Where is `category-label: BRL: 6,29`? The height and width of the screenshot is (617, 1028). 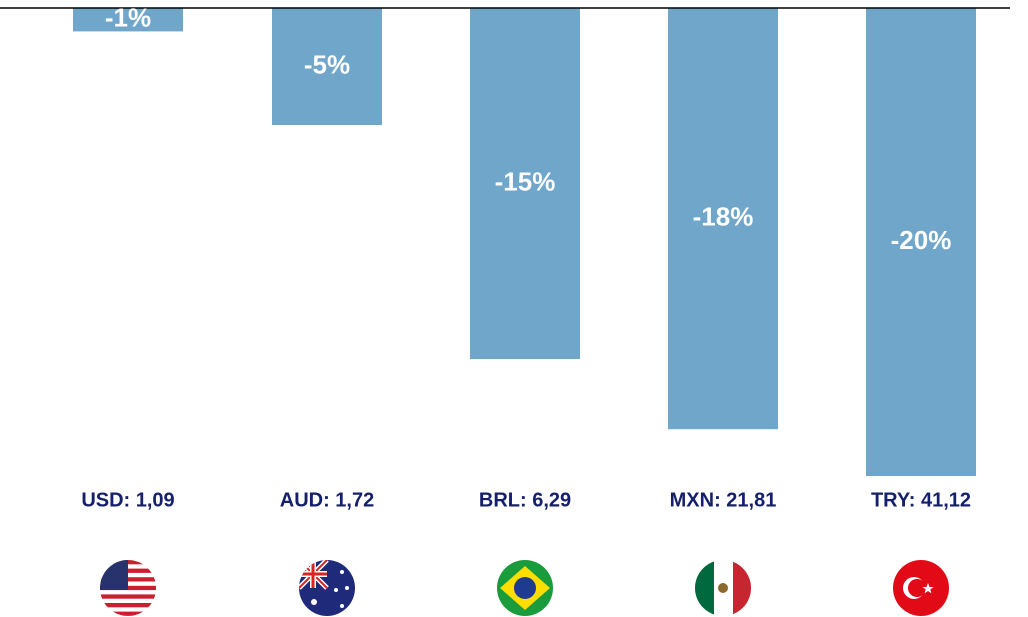
category-label: BRL: 6,29 is located at coordinates (525, 500).